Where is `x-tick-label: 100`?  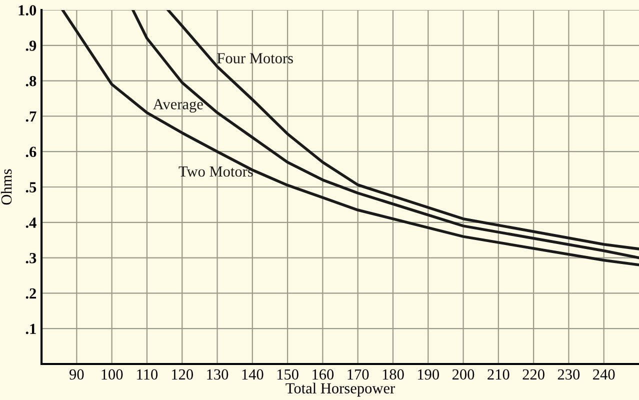 x-tick-label: 100 is located at coordinates (112, 374).